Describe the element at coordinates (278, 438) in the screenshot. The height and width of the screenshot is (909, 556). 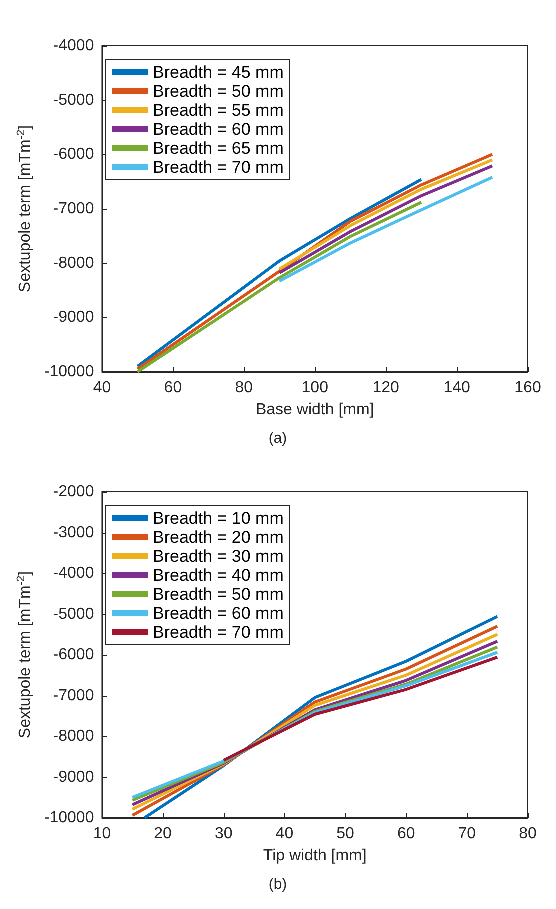
I see `text: (a)` at that location.